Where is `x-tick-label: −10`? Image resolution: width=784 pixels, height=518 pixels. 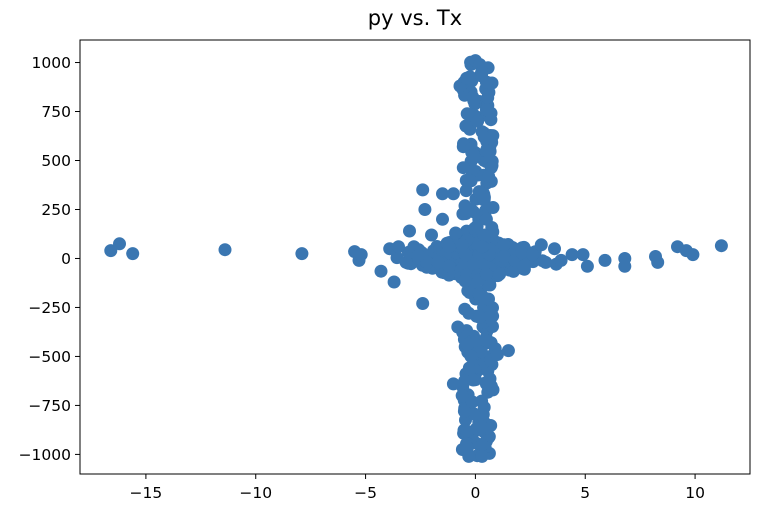
x-tick-label: −10 is located at coordinates (255, 493).